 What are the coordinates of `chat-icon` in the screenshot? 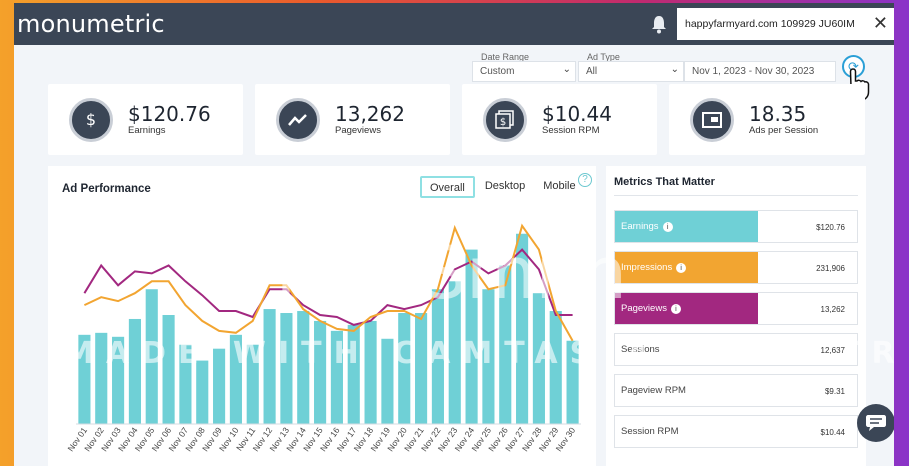 It's located at (876, 423).